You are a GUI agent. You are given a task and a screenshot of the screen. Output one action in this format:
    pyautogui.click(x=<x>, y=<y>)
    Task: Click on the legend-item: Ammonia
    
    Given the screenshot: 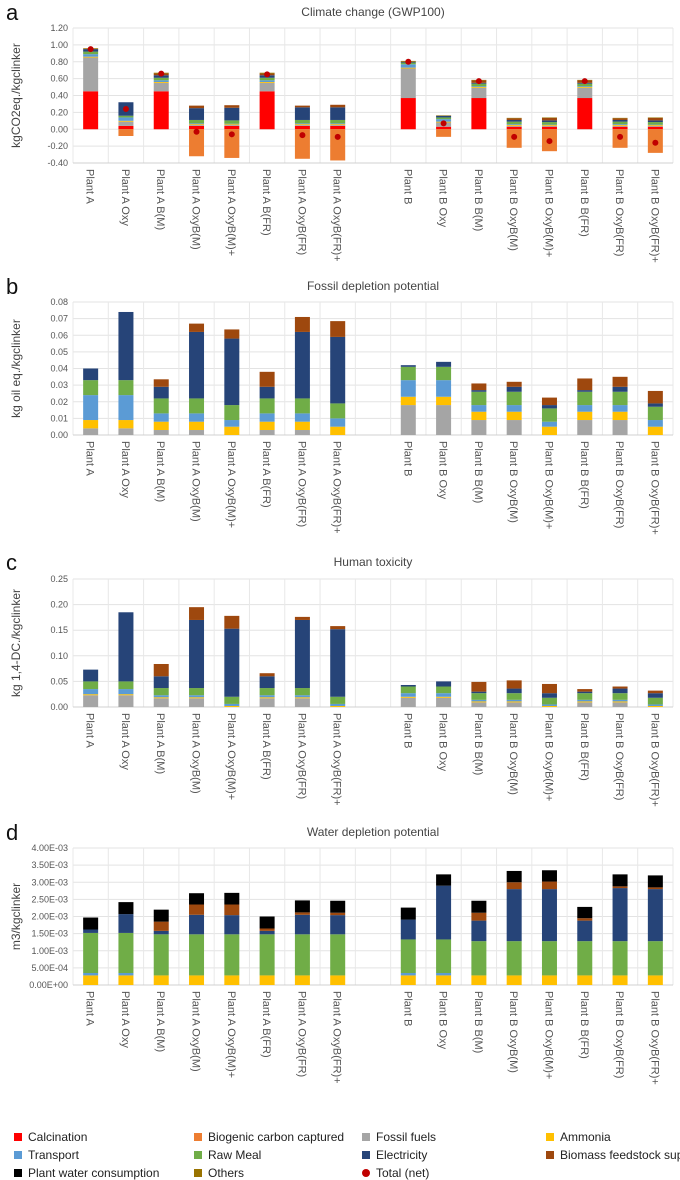 What is the action you would take?
    pyautogui.click(x=578, y=1137)
    